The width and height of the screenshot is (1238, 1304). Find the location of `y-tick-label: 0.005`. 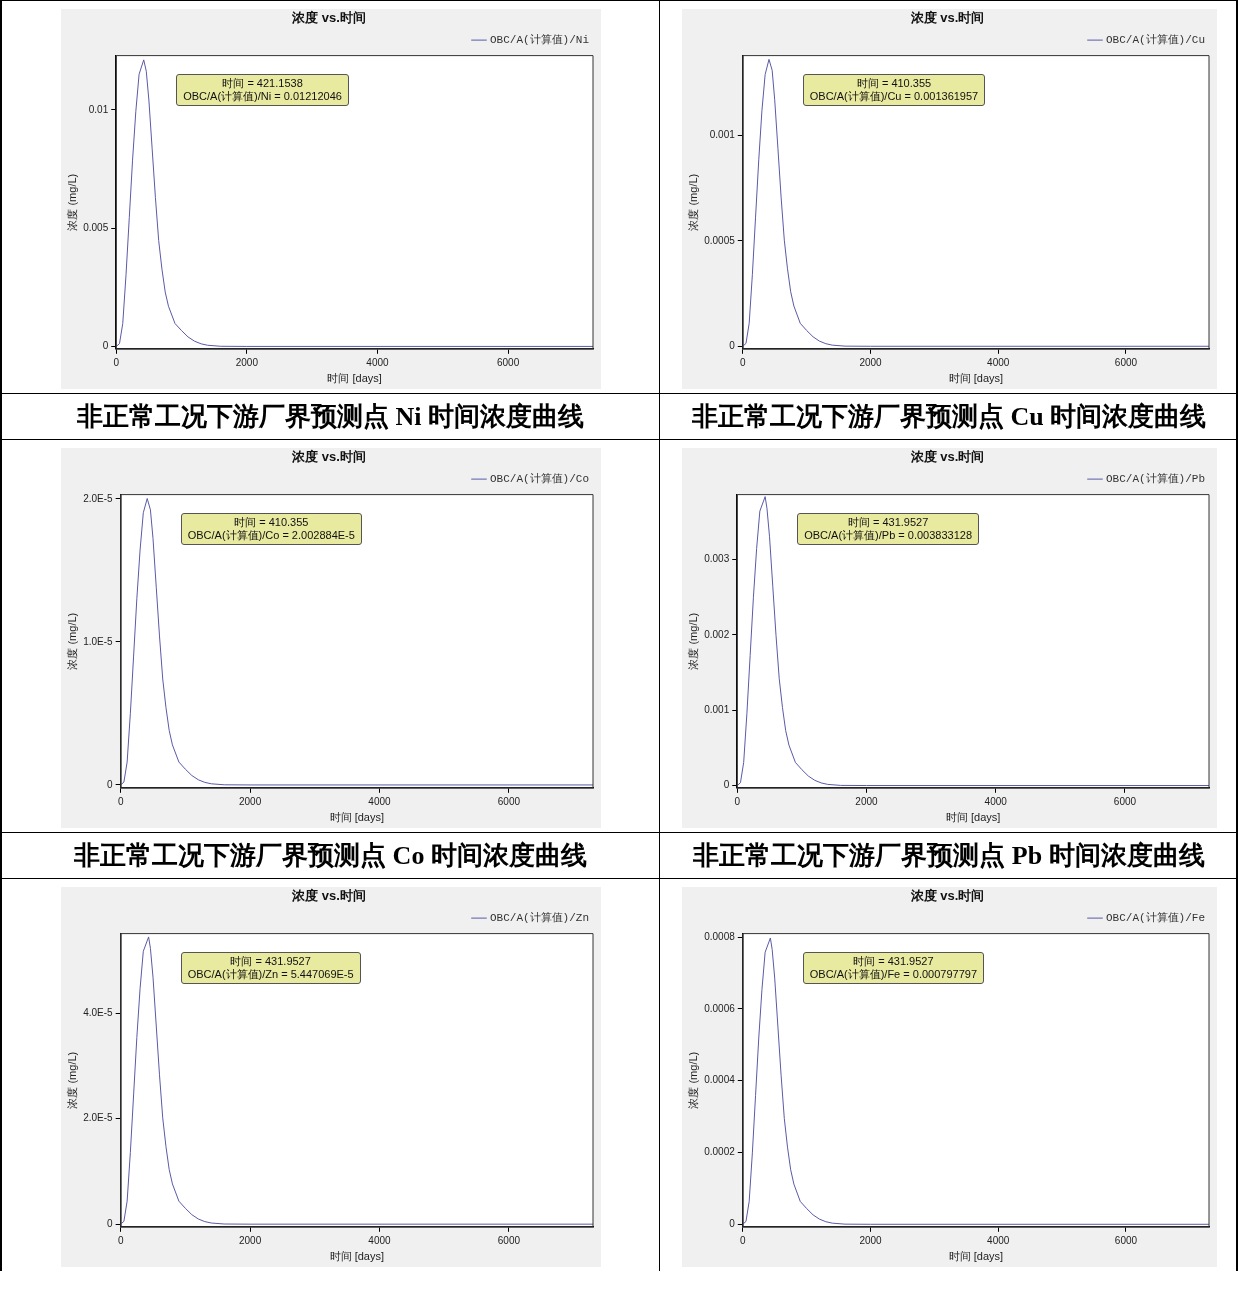

y-tick-label: 0.005 is located at coordinates (95, 227).